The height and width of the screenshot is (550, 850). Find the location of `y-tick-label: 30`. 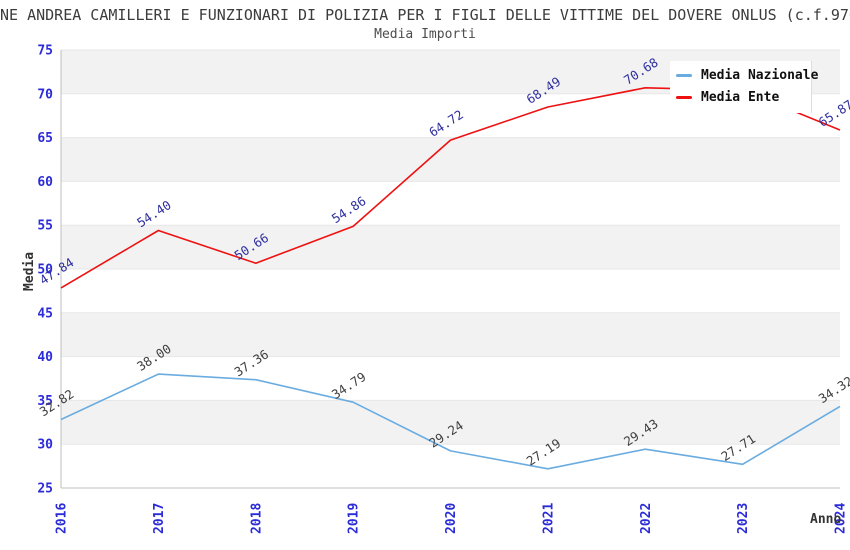

y-tick-label: 30 is located at coordinates (45, 445).